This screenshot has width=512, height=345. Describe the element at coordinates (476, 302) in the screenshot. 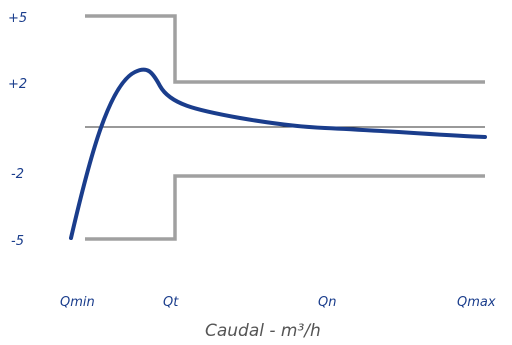

I see `x-tick-label: Qmax` at that location.